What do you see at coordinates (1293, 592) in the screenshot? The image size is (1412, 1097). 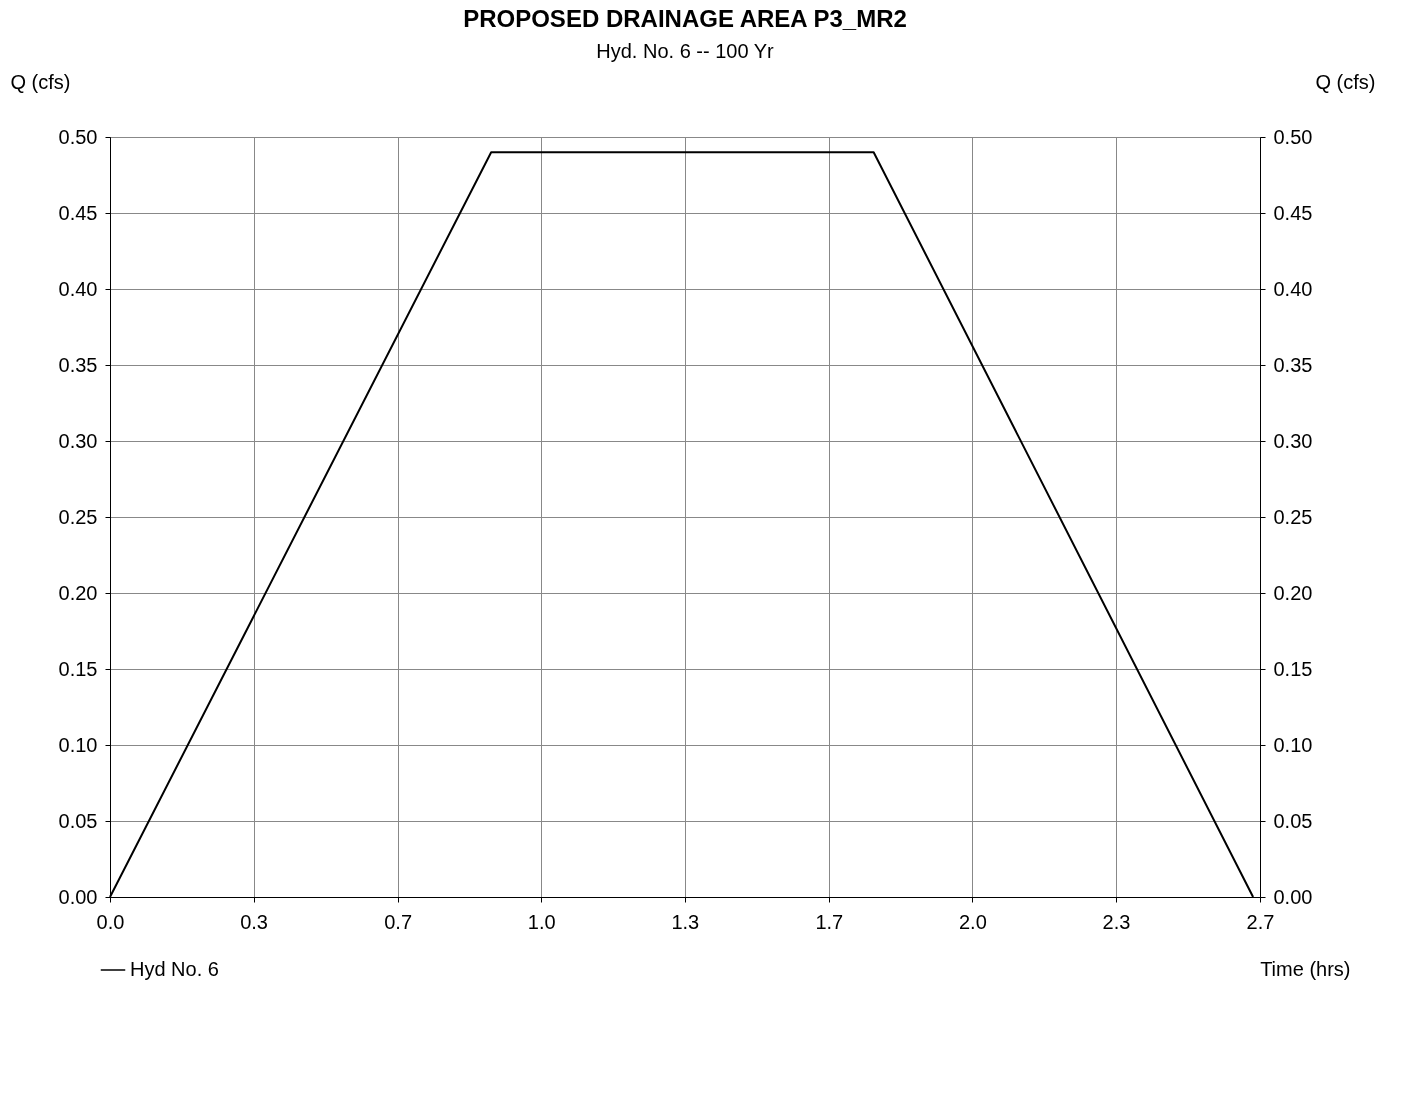 I see `y2-tick-label: 0.20` at bounding box center [1293, 592].